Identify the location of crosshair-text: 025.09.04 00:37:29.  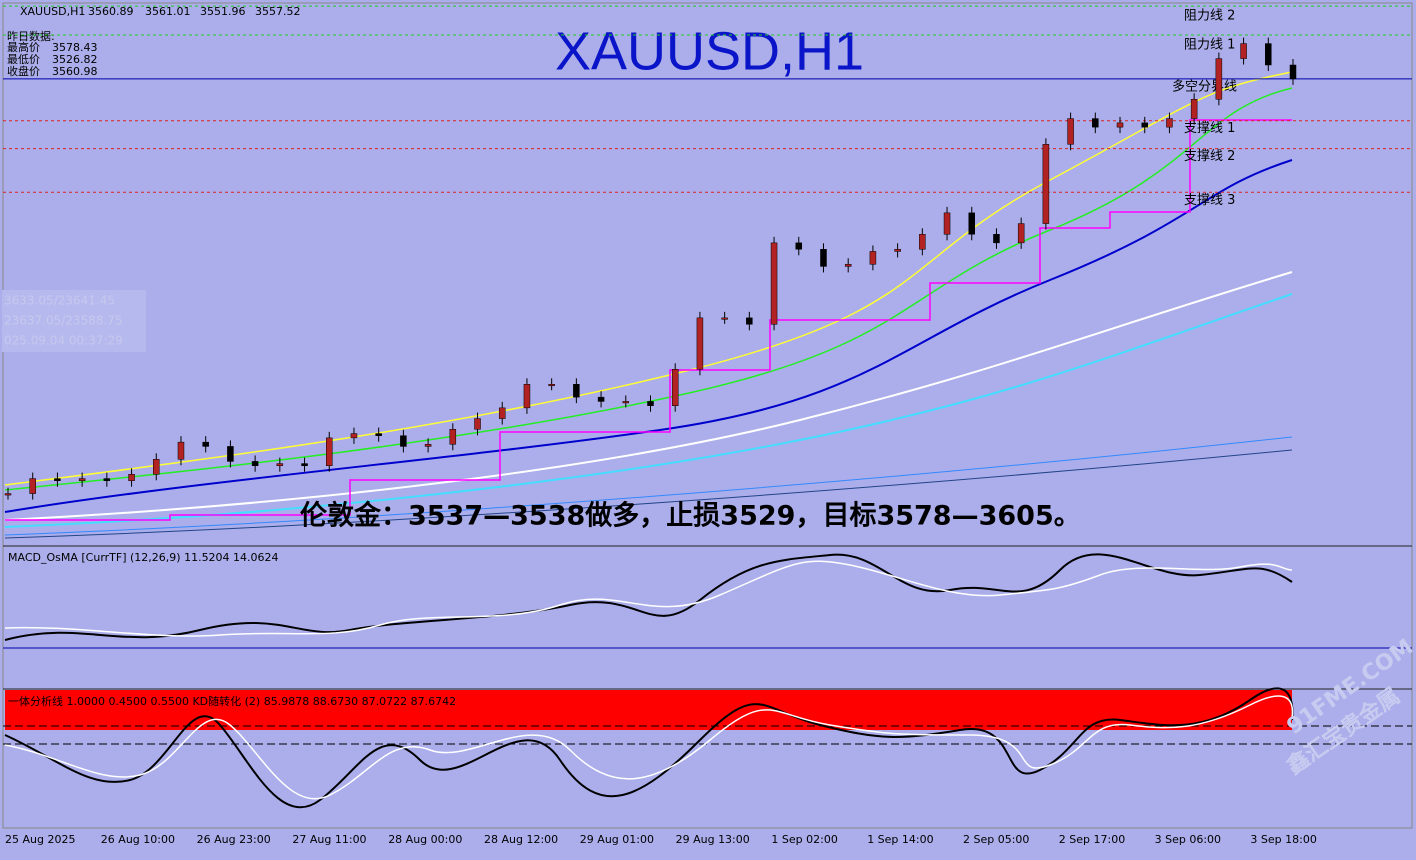
(63, 341).